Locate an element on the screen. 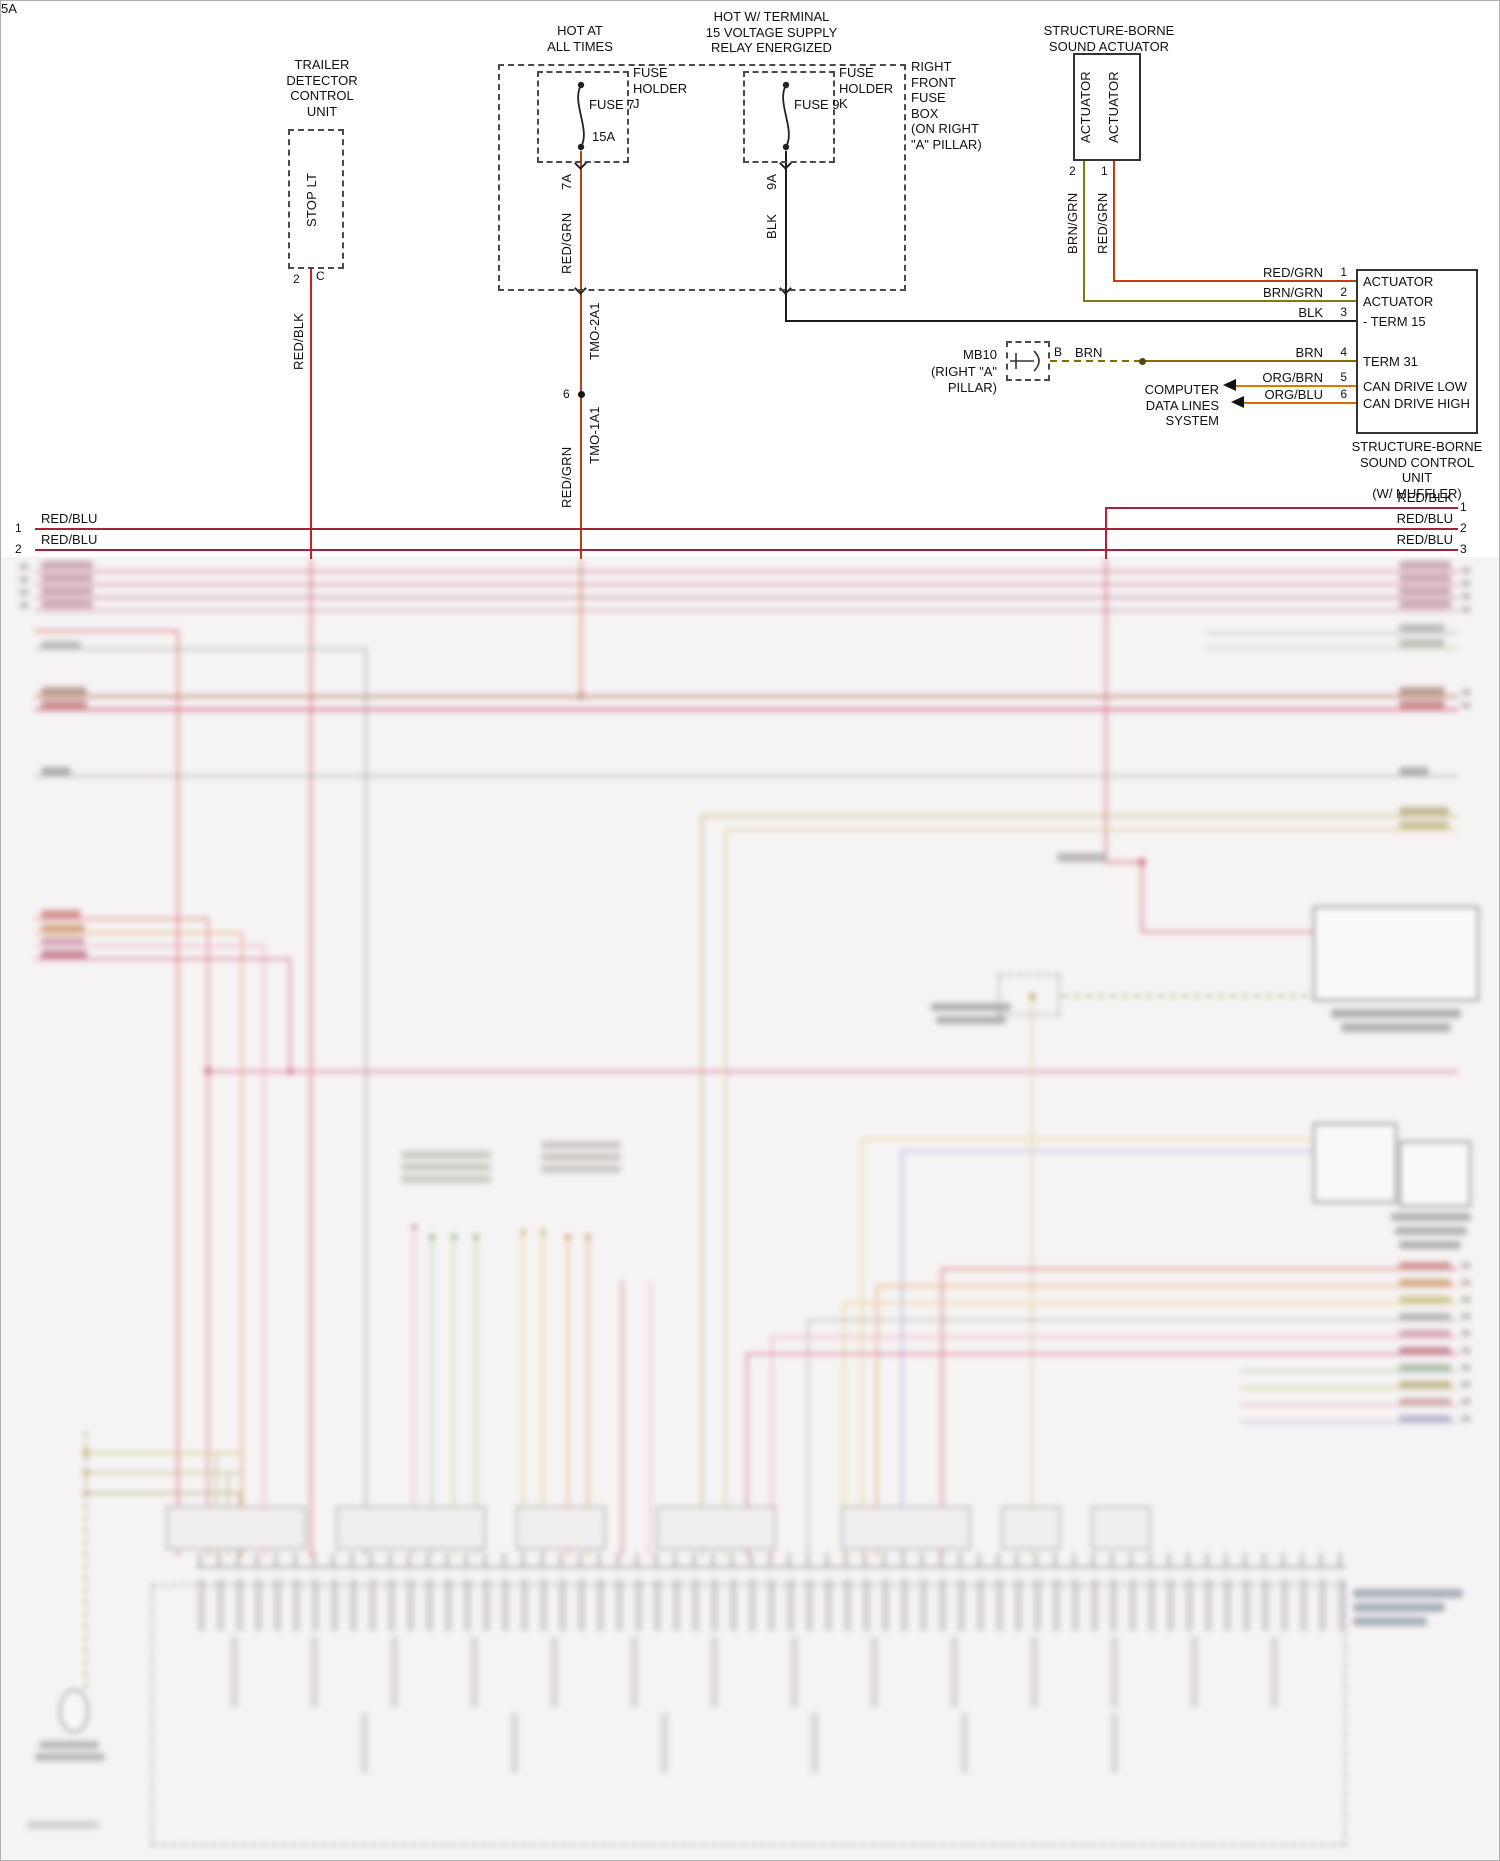 This screenshot has width=1500, height=1861. cu-pin-number: 6 is located at coordinates (1343, 394).